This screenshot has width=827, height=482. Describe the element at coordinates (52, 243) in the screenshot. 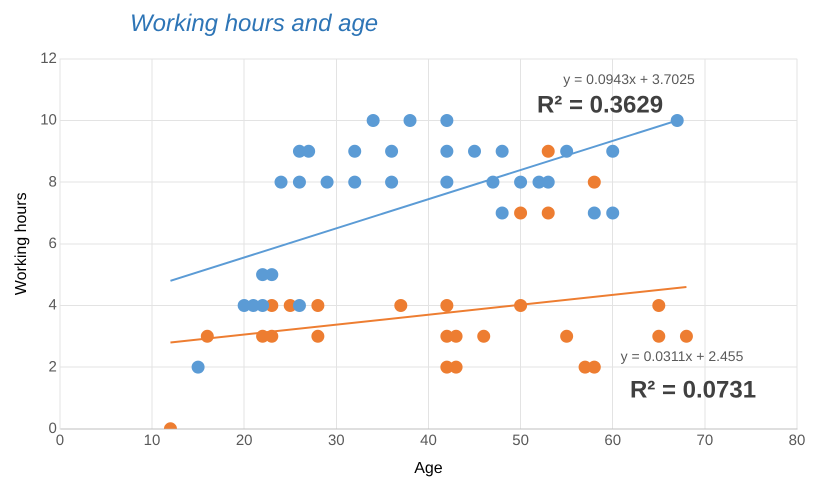

I see `y-tick-label: 6` at that location.